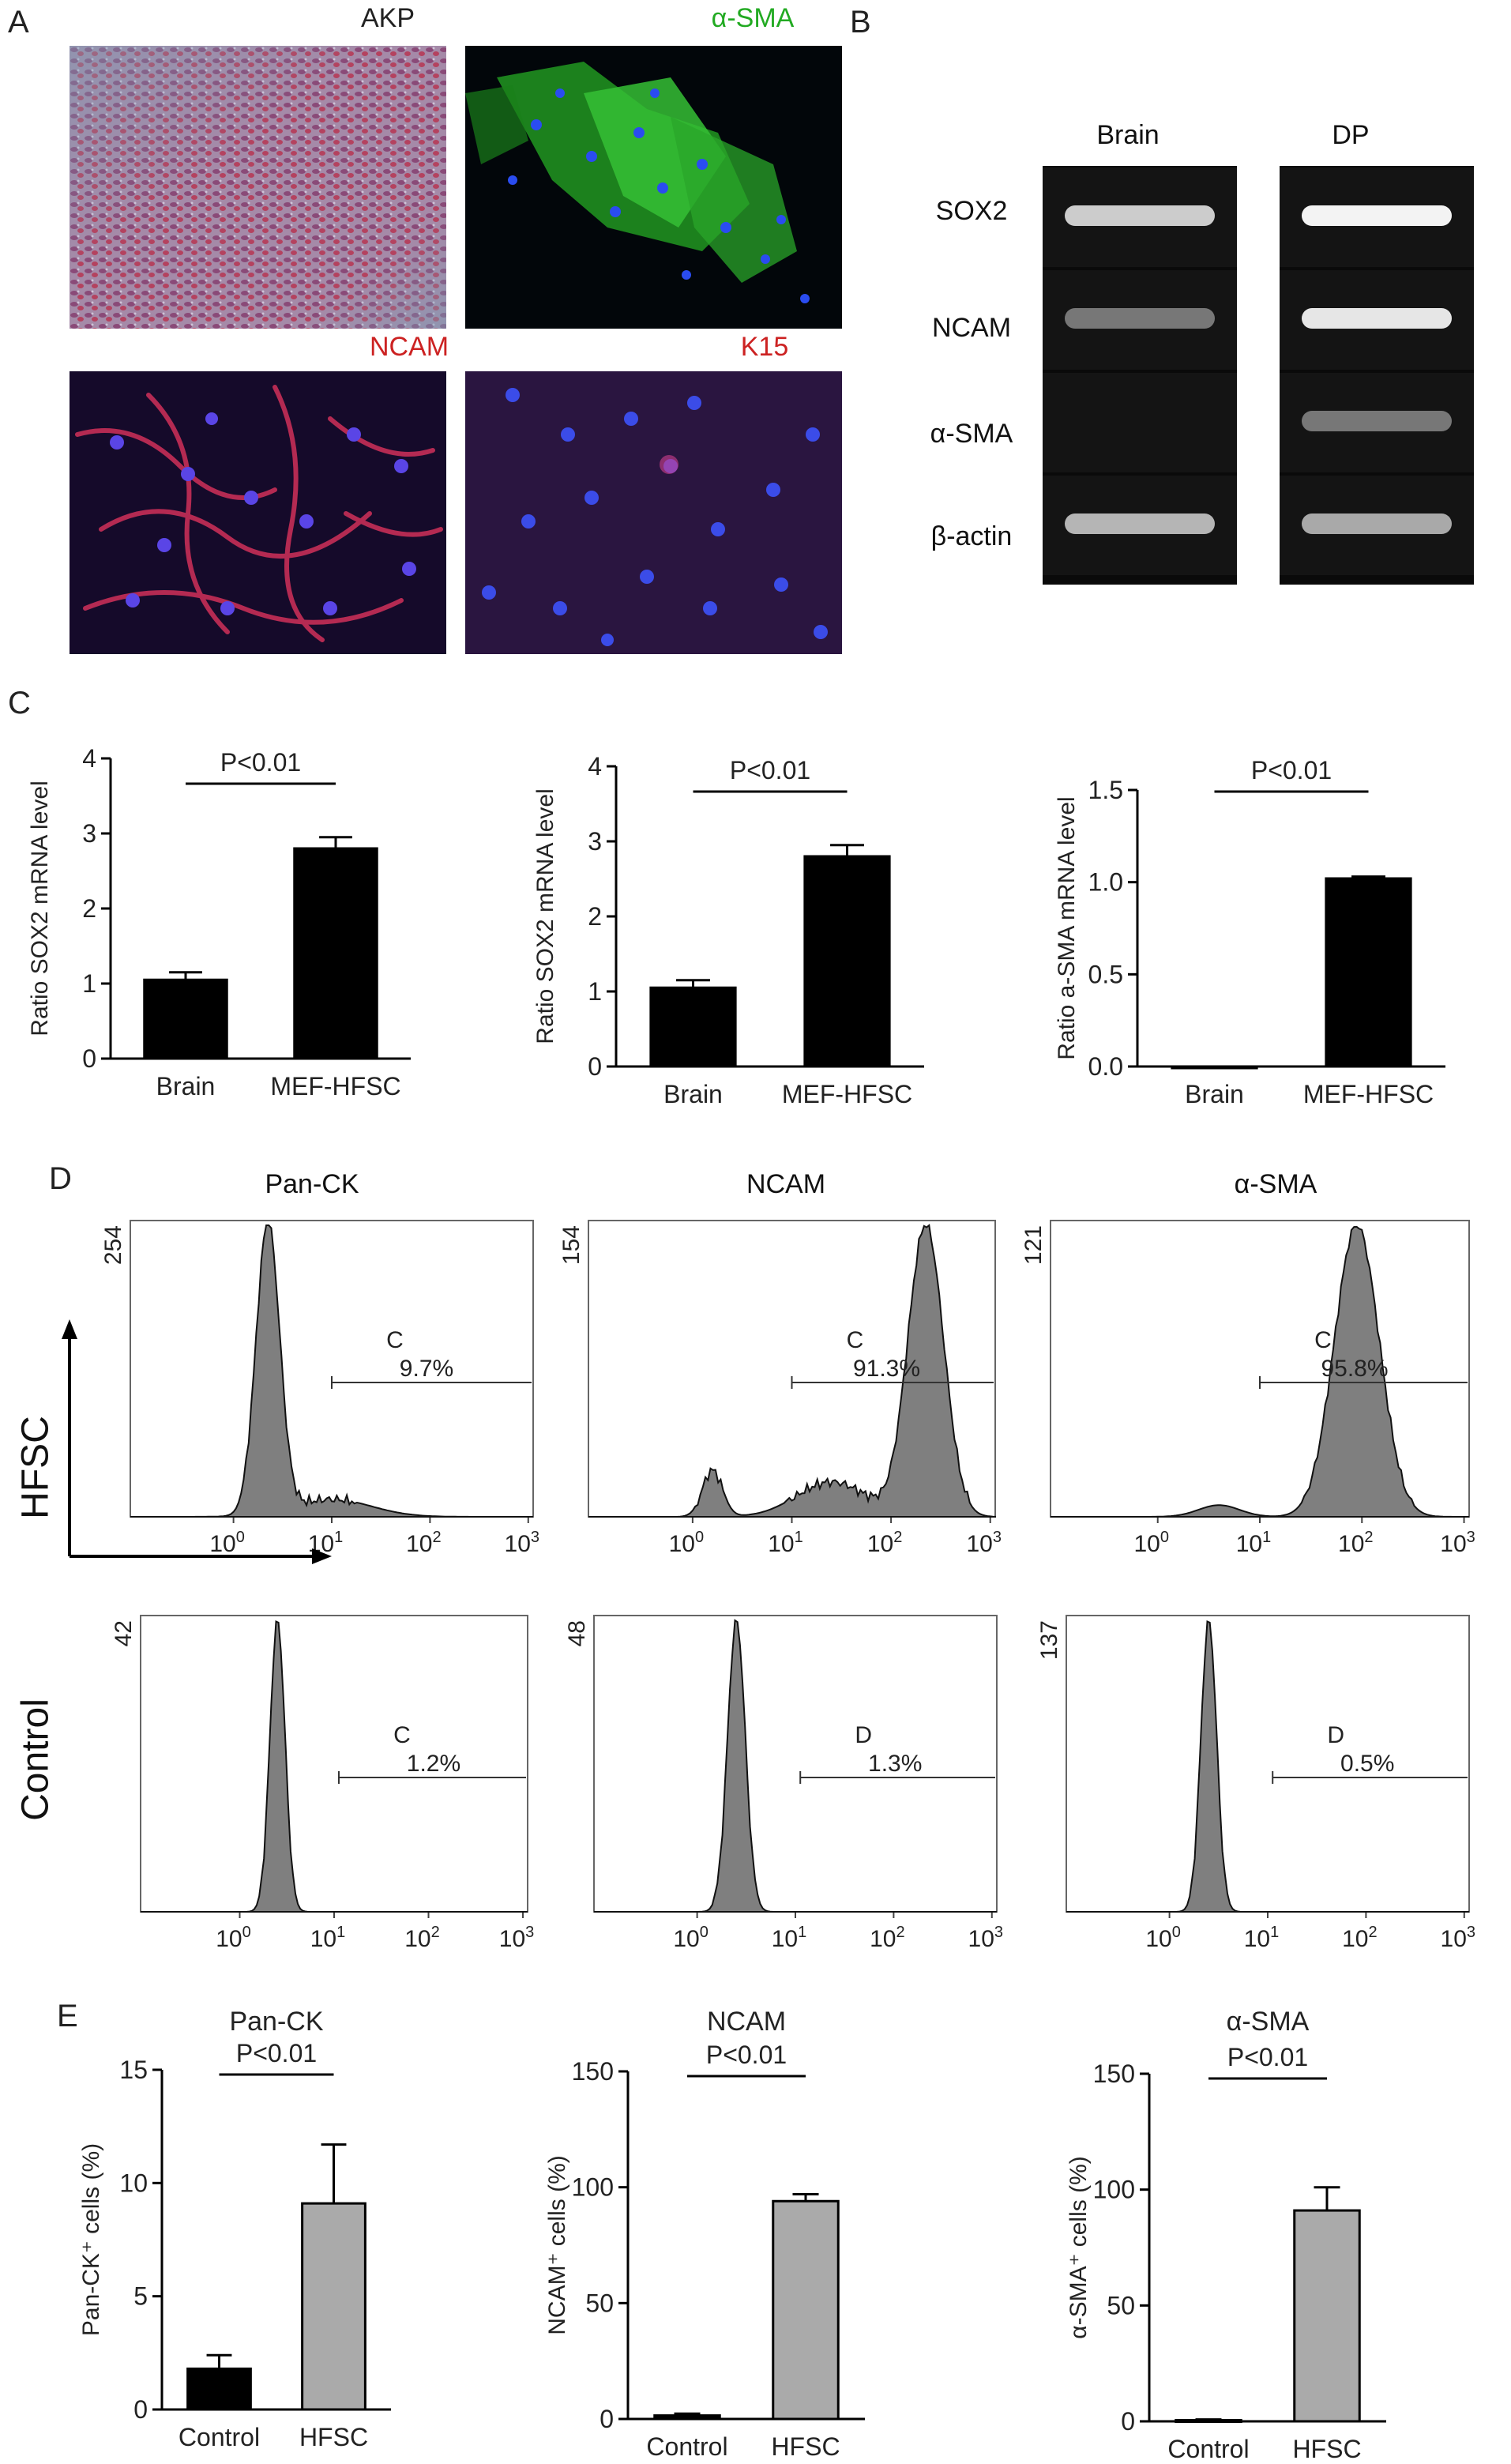 Image resolution: width=1511 pixels, height=2464 pixels. Describe the element at coordinates (91, 2239) in the screenshot. I see `y-axis-label: Pan-CK⁺ cells (%)` at that location.